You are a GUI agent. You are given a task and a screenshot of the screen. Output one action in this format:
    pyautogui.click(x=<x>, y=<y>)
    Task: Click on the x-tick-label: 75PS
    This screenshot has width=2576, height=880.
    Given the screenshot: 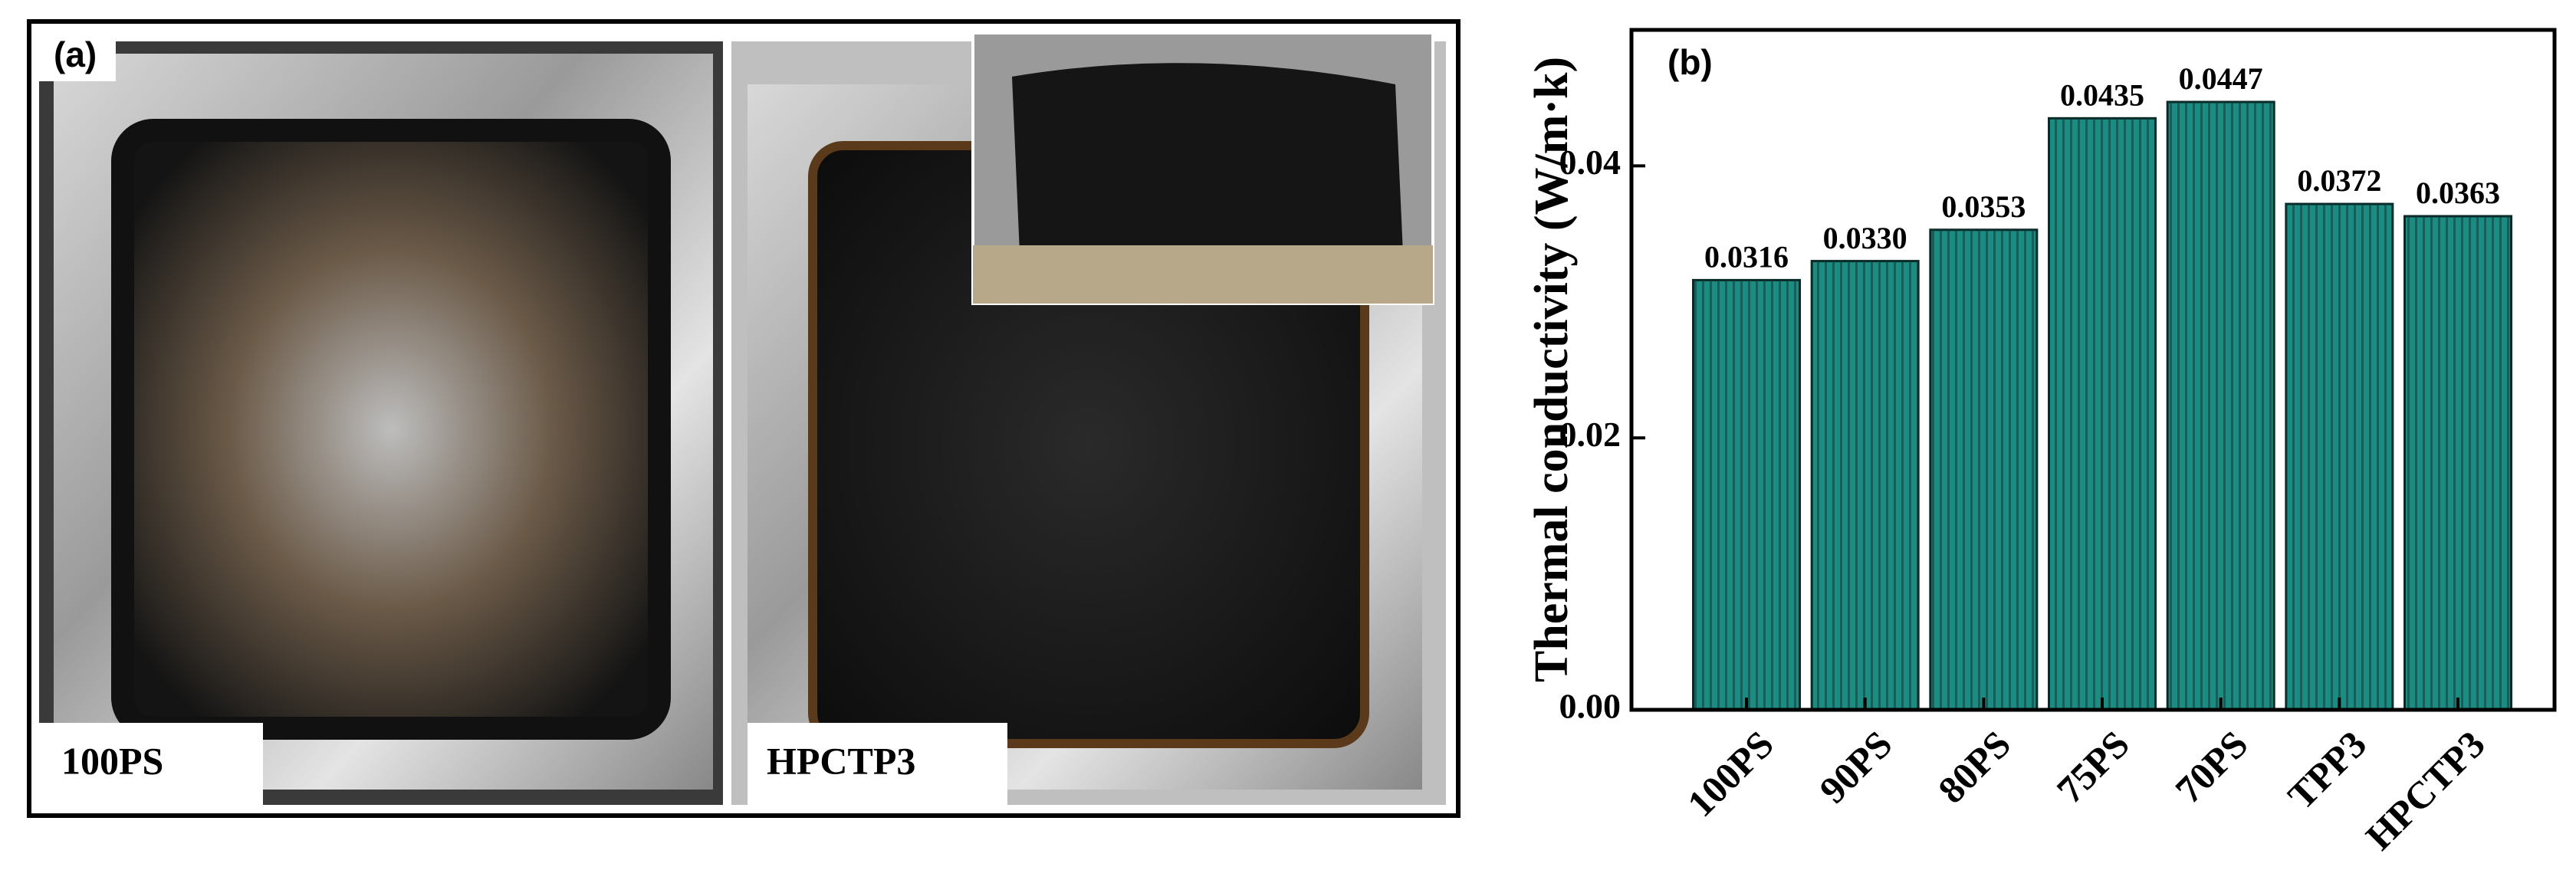 What is the action you would take?
    pyautogui.click(x=2093, y=766)
    